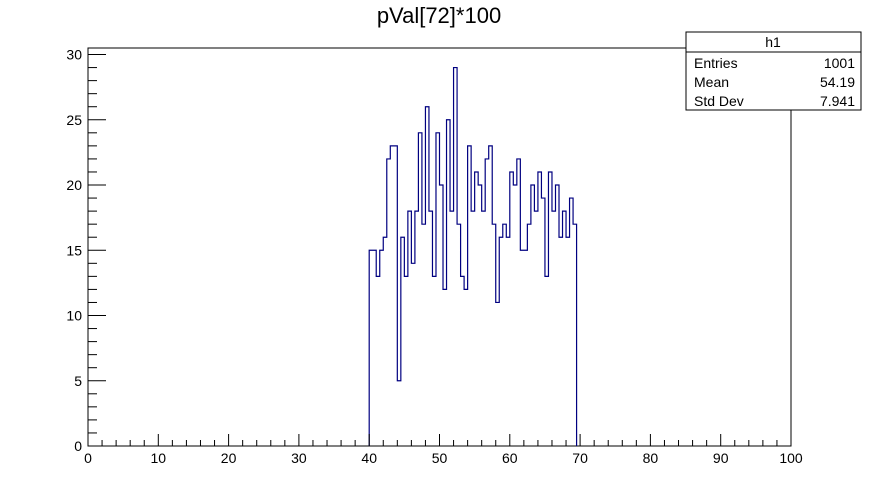 This screenshot has height=496, width=879. Describe the element at coordinates (74, 55) in the screenshot. I see `y-tick-label: 30` at that location.